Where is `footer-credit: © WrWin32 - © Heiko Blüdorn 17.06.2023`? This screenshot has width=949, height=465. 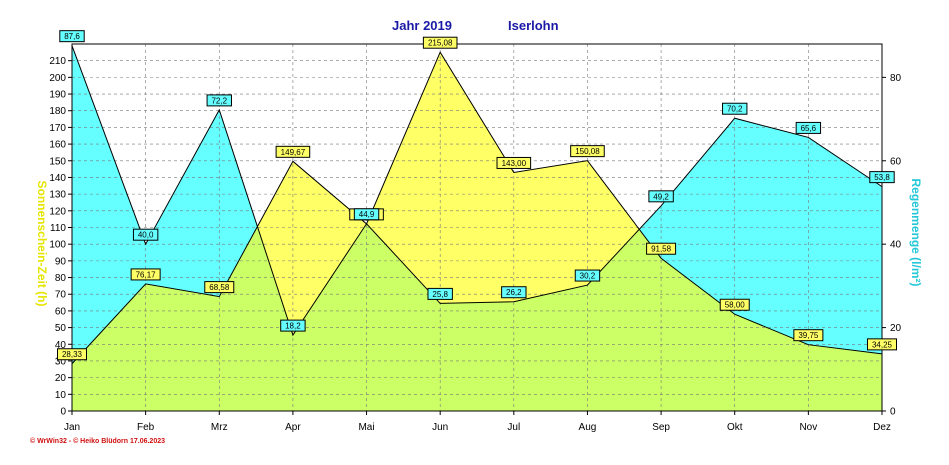
footer-credit: © WrWin32 - © Heiko Blüdorn 17.06.2023 is located at coordinates (97, 441).